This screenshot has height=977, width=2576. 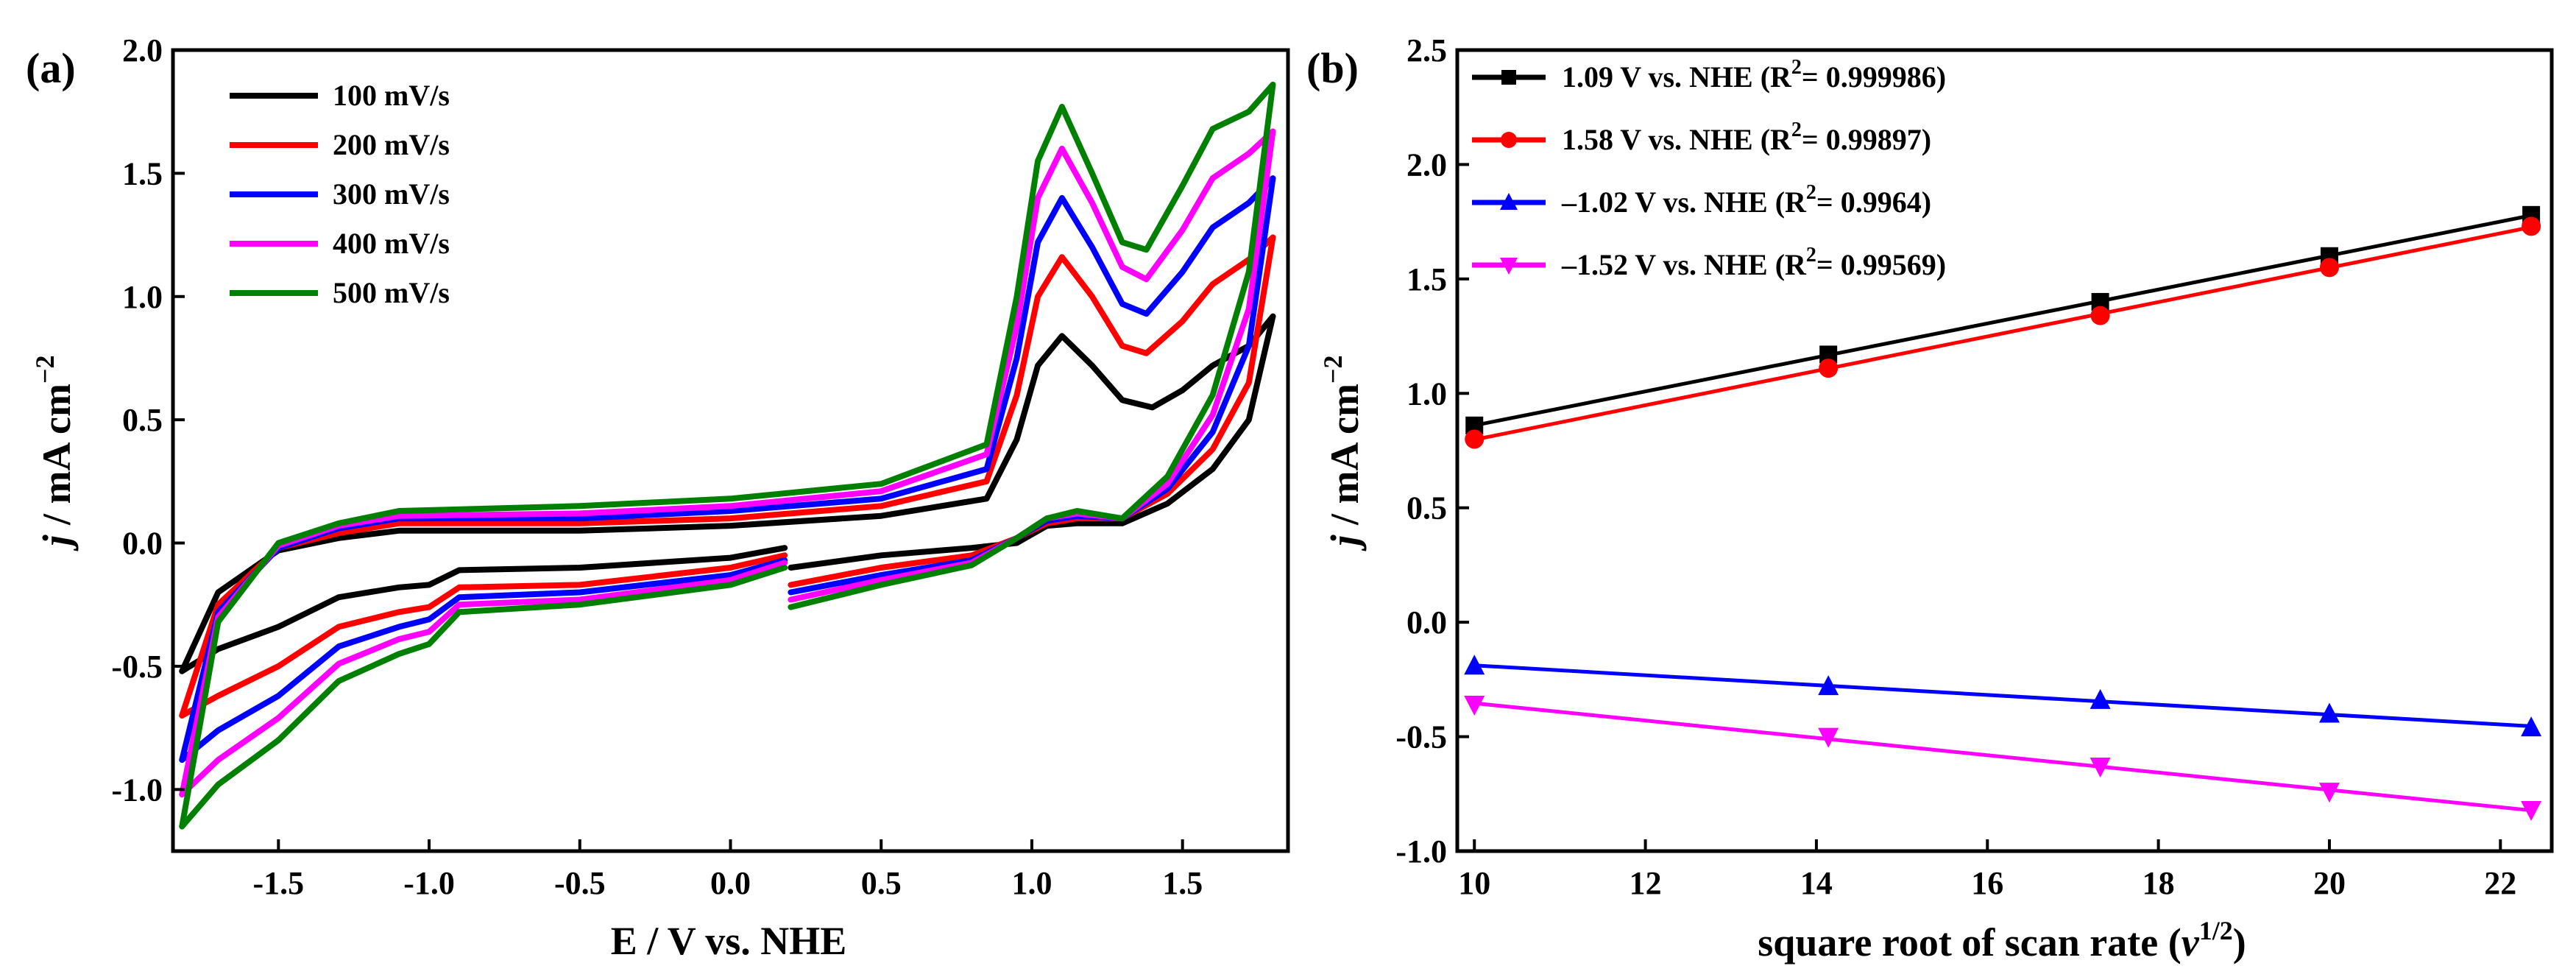 I want to click on panel-b-x-axis-title: square root of scan rate (v1/2), so click(x=2002, y=940).